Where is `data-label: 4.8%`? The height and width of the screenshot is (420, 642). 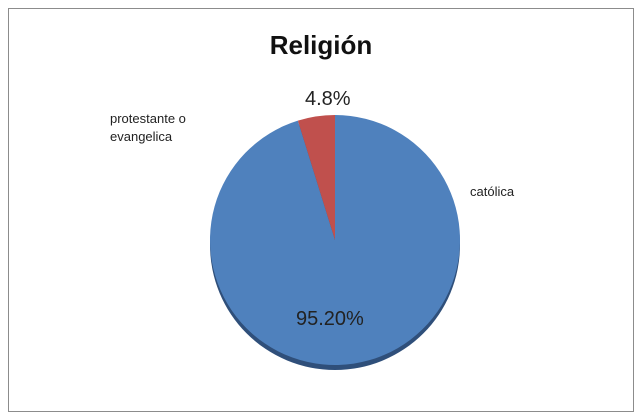 data-label: 4.8% is located at coordinates (328, 99).